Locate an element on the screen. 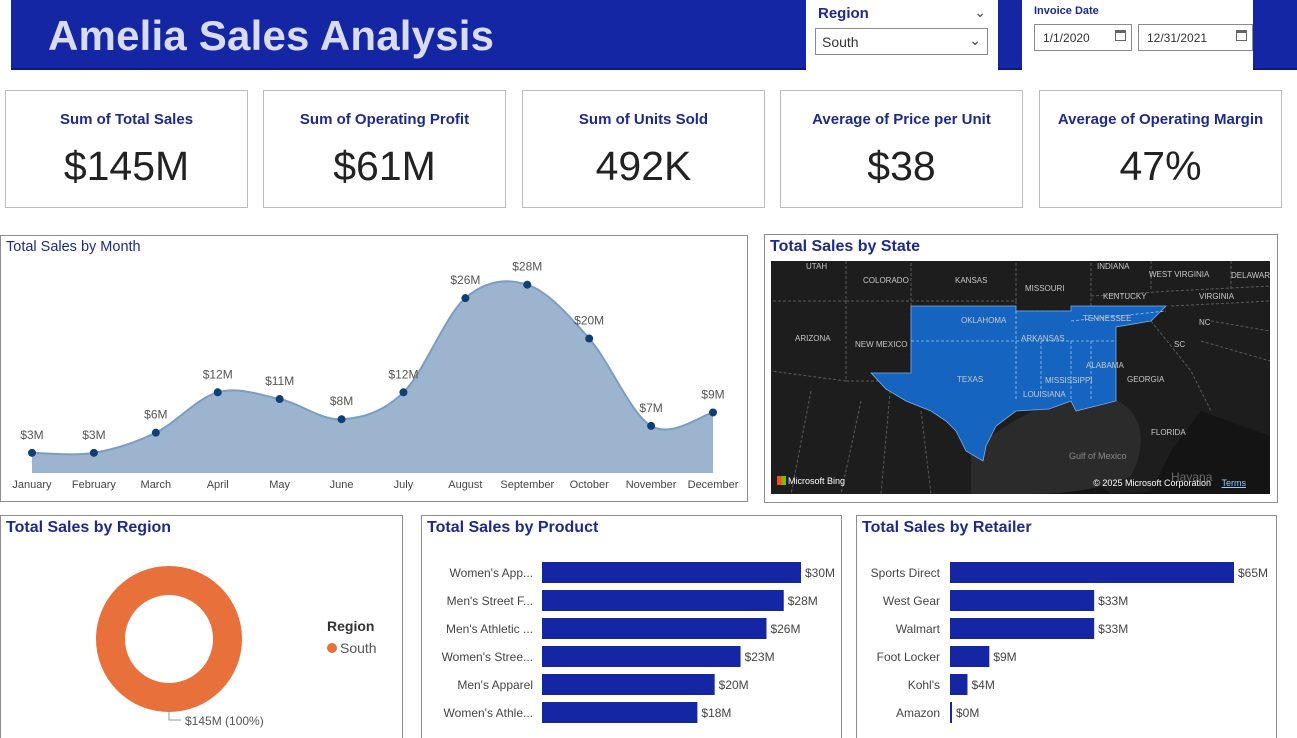 This screenshot has height=738, width=1297. kpi-card-price-per-unit: Average of Price per Unit $38 is located at coordinates (901, 149).